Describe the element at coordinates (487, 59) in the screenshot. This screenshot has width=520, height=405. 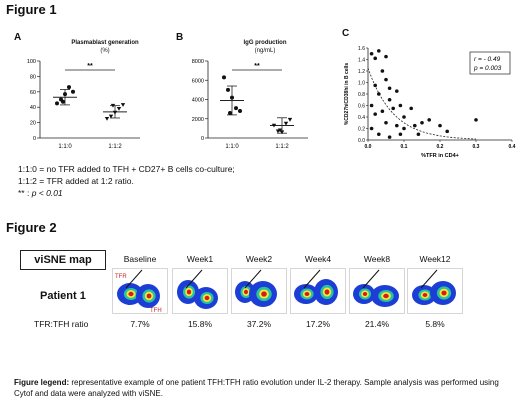
I see `stat-r: r = - 0.49` at that location.